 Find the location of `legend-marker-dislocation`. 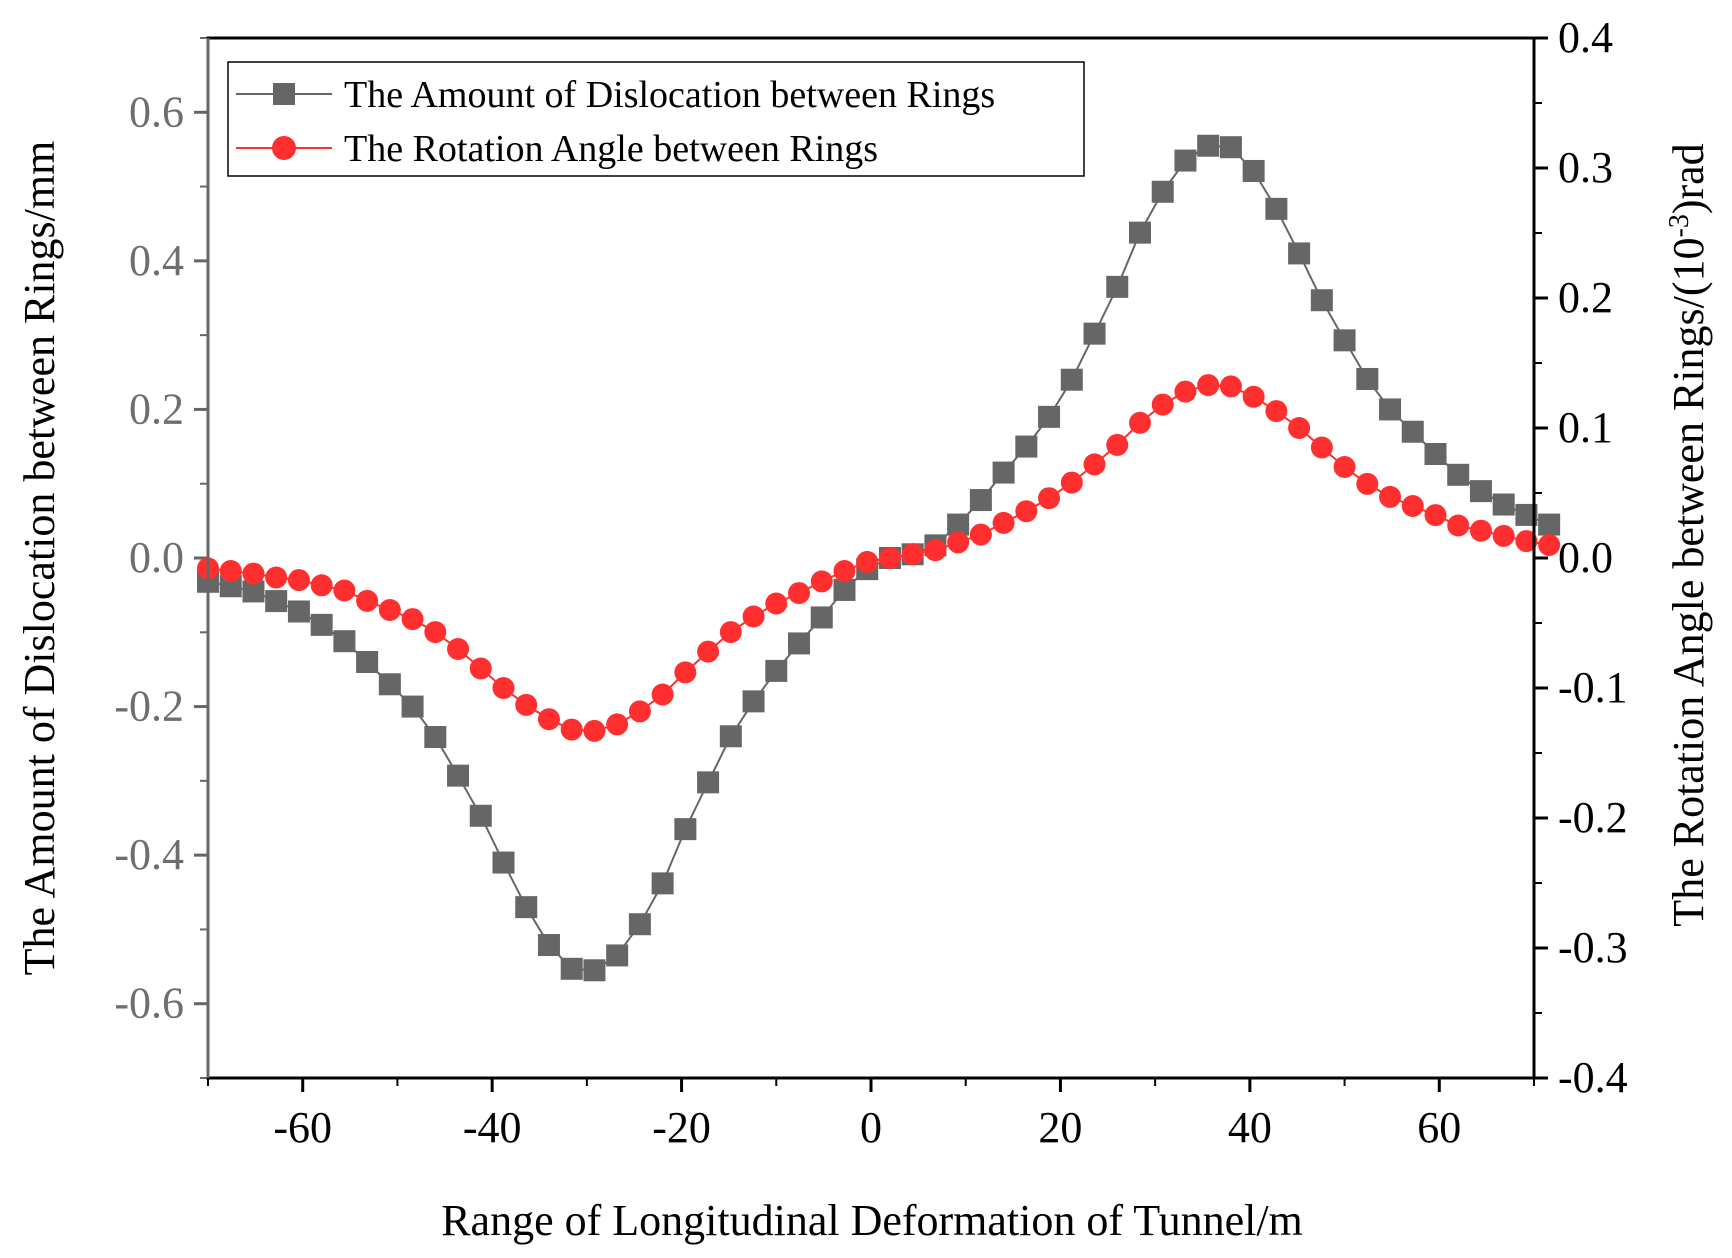

legend-marker-dislocation is located at coordinates (284, 94).